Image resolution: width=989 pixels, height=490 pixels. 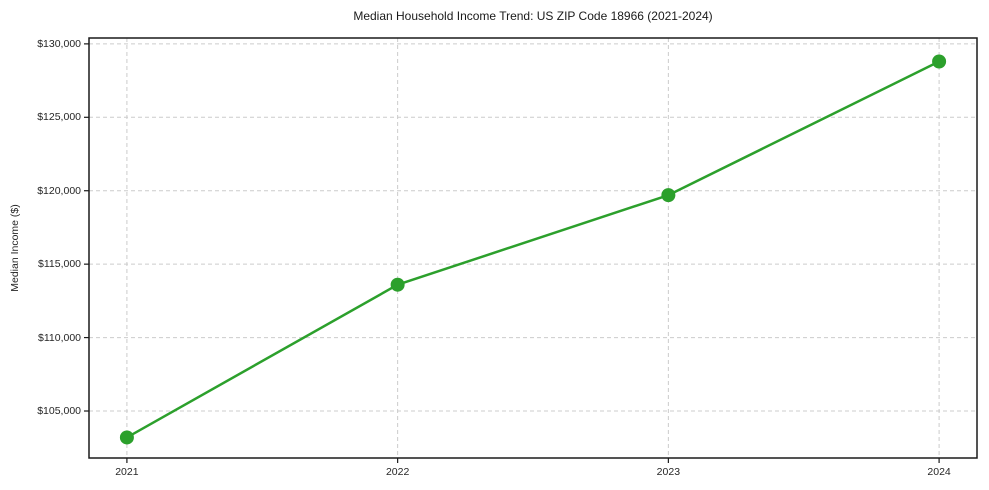 I want to click on data-point-2022, so click(x=397, y=284).